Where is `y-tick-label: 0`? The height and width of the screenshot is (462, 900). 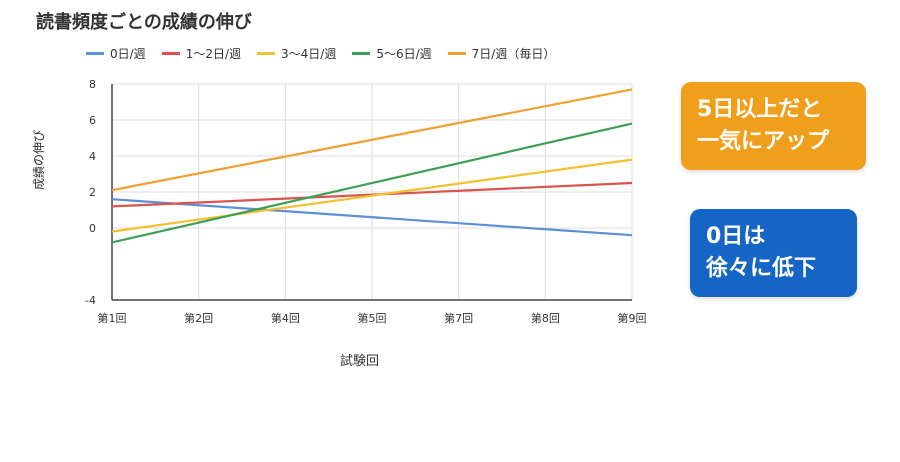
y-tick-label: 0 is located at coordinates (92, 228).